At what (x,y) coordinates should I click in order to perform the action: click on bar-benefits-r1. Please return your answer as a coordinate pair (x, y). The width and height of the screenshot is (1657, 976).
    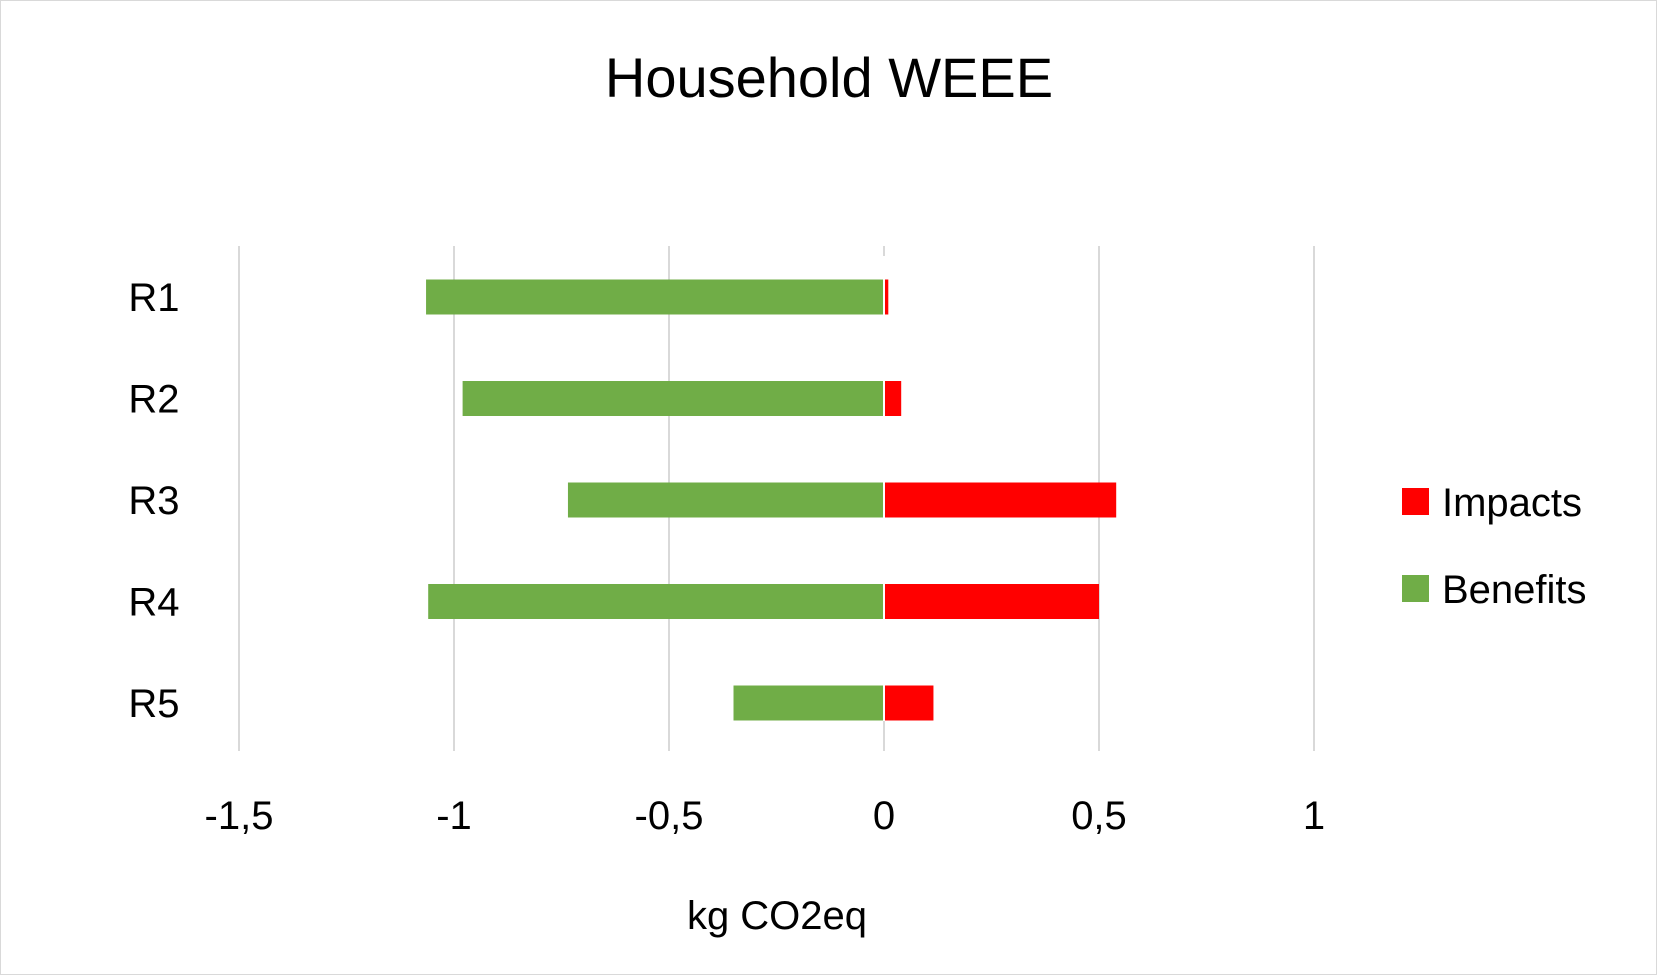
    Looking at the image, I should click on (655, 297).